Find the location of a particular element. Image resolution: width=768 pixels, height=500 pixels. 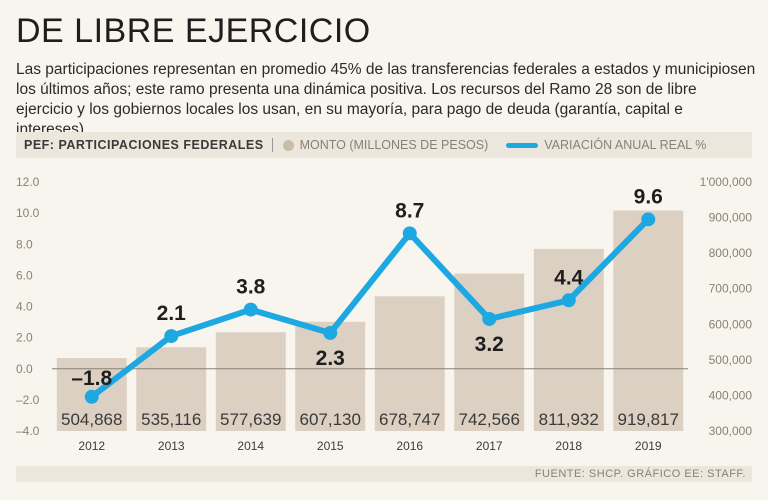

left-tick-label: 6.0 is located at coordinates (24, 275).